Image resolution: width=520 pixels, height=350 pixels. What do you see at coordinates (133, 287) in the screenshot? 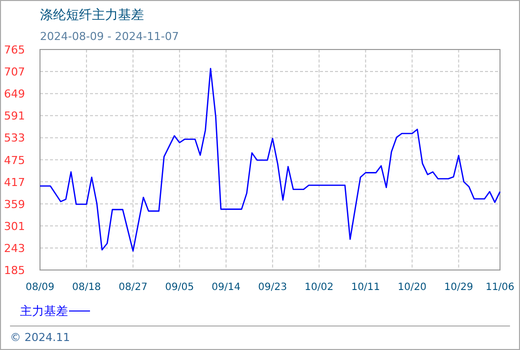
I see `x-tick-label: 08/27` at bounding box center [133, 287].